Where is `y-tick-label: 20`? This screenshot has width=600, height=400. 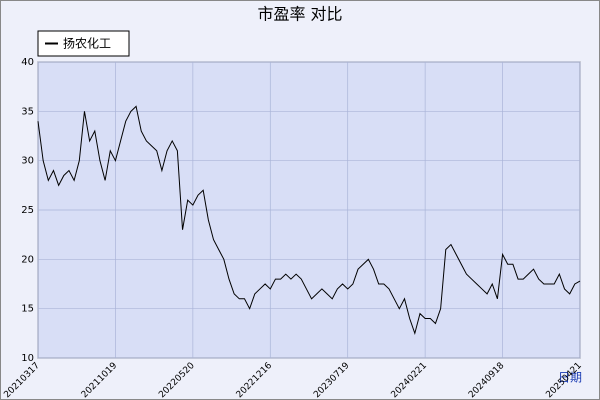
y-tick-label: 20 is located at coordinates (27, 259).